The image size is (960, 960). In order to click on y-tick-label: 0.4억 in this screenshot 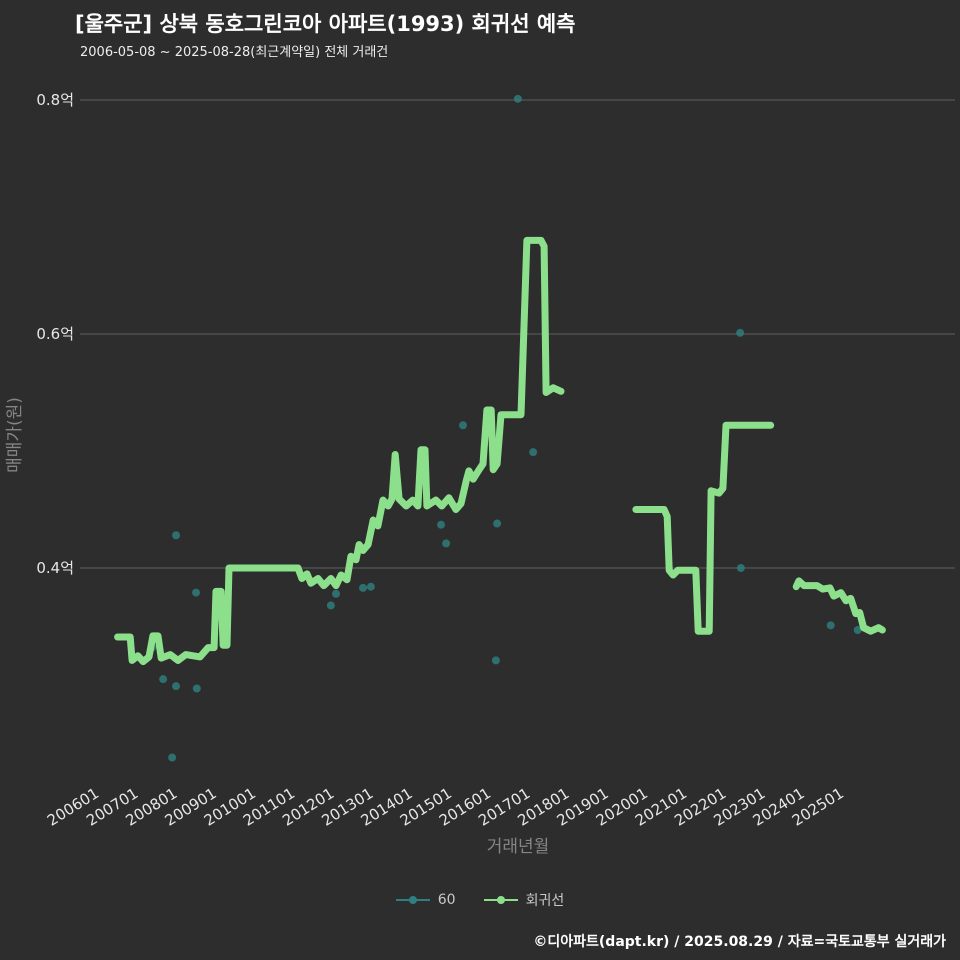, I will do `click(55, 568)`.